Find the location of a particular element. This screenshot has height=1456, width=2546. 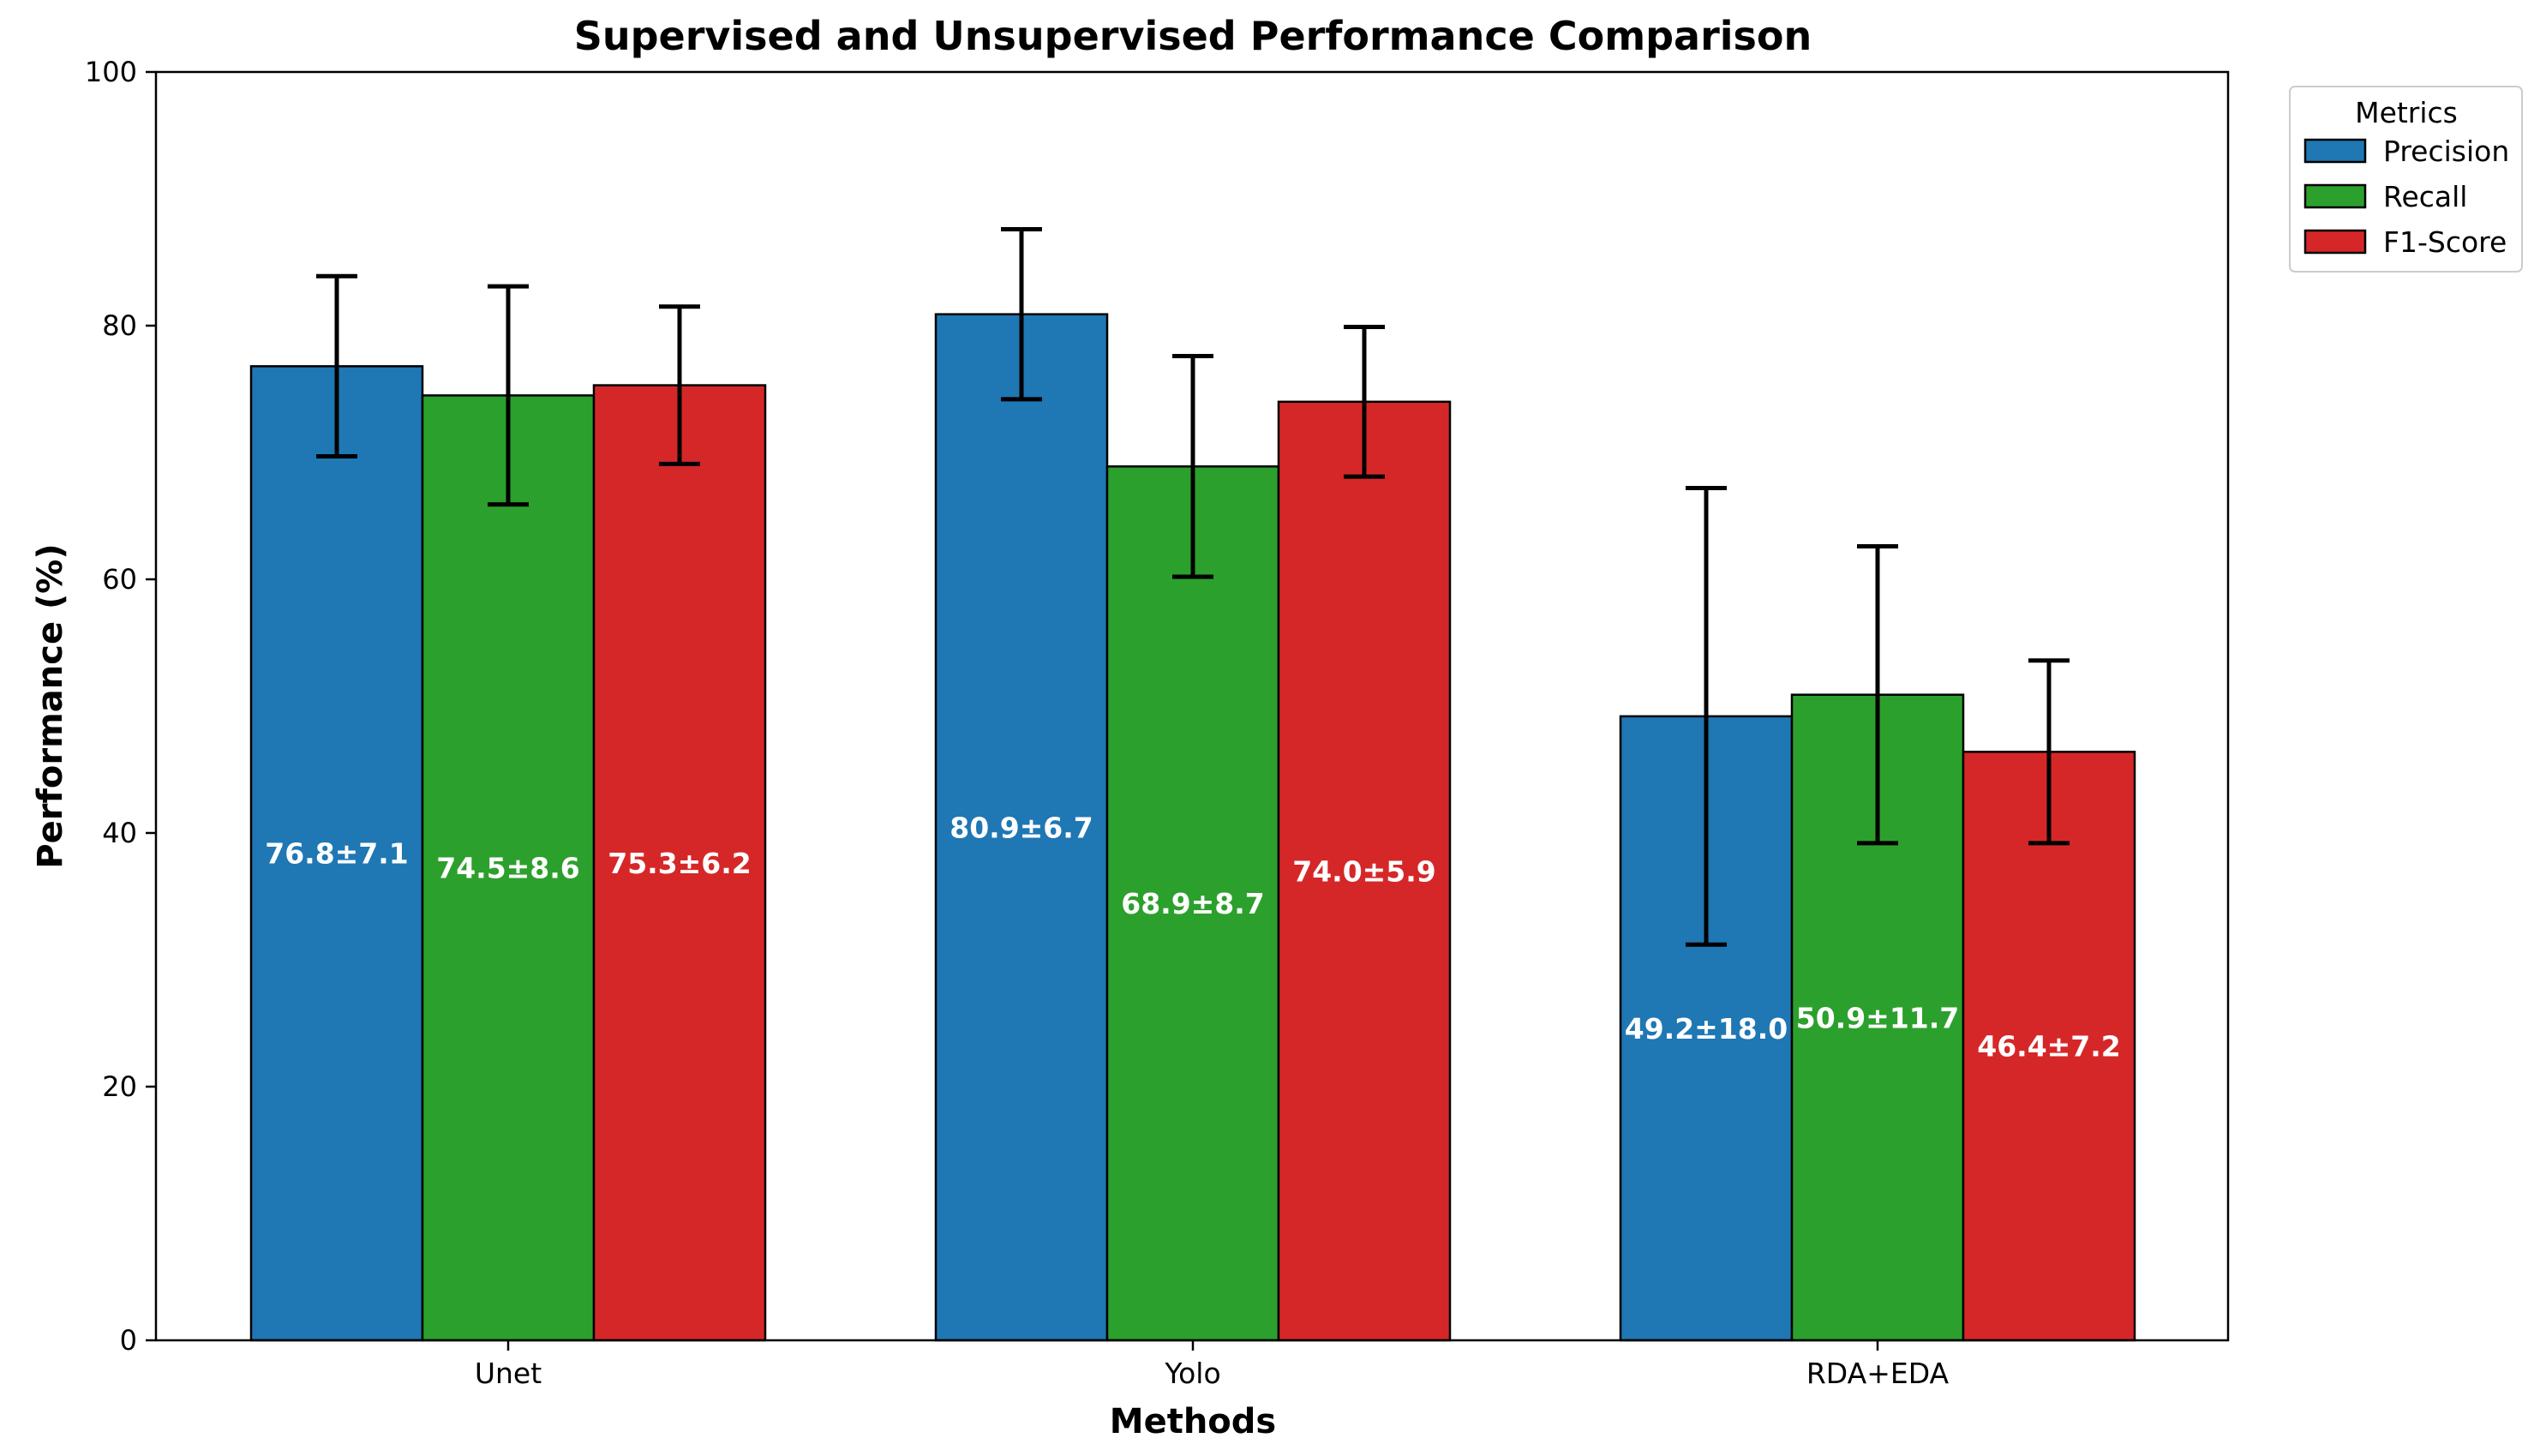

error-bar-f1-score-rda-eda is located at coordinates (2049, 752).